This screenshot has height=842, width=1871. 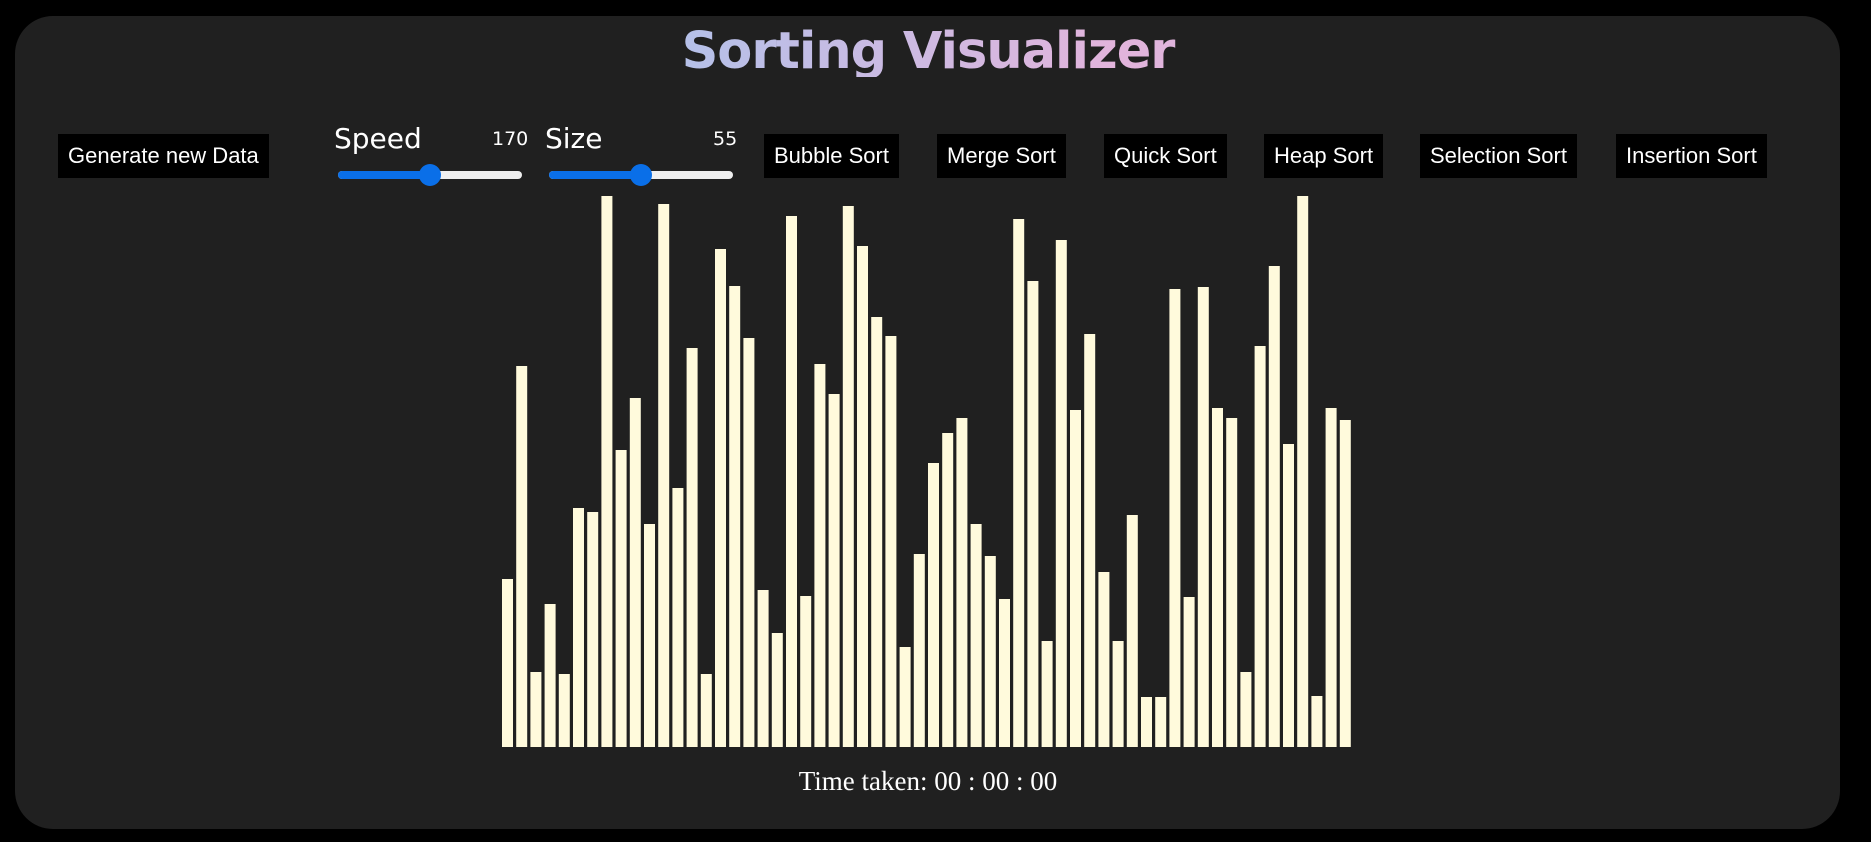 What do you see at coordinates (1001, 156) in the screenshot?
I see `merge-sort-button: Merge Sort` at bounding box center [1001, 156].